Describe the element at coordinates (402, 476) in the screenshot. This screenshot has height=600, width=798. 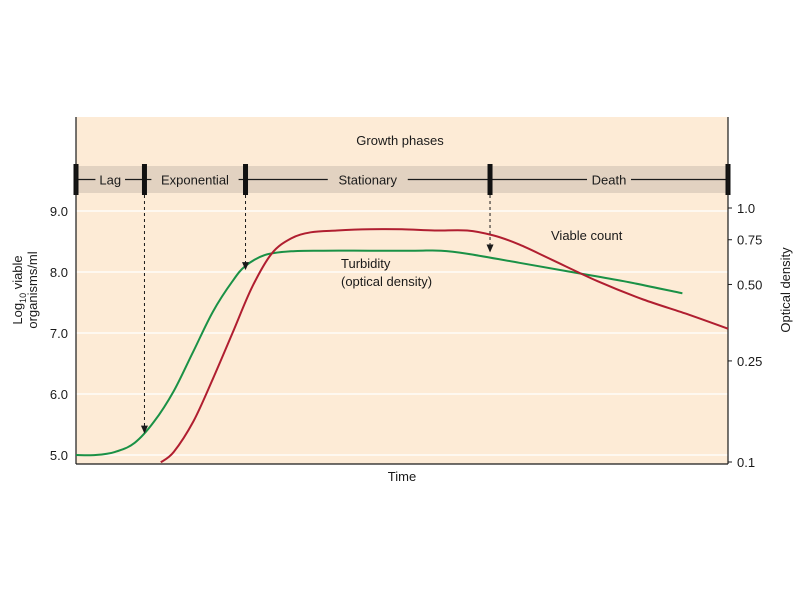
I see `x-axis-label: Time` at that location.